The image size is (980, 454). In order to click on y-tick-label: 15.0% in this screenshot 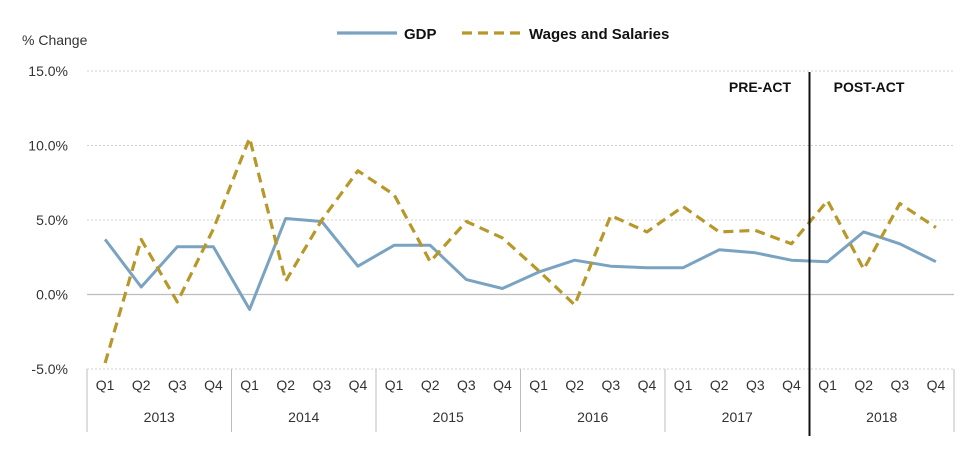, I will do `click(48, 71)`.